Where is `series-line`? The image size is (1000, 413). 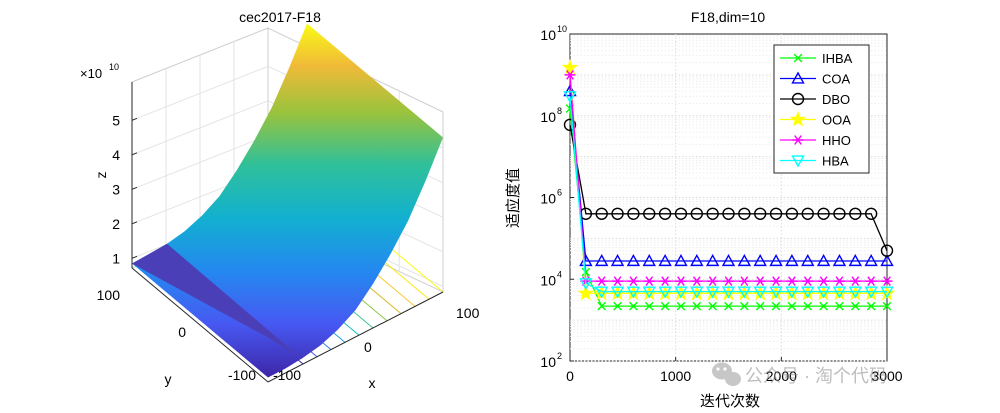
series-line is located at coordinates (728, 187).